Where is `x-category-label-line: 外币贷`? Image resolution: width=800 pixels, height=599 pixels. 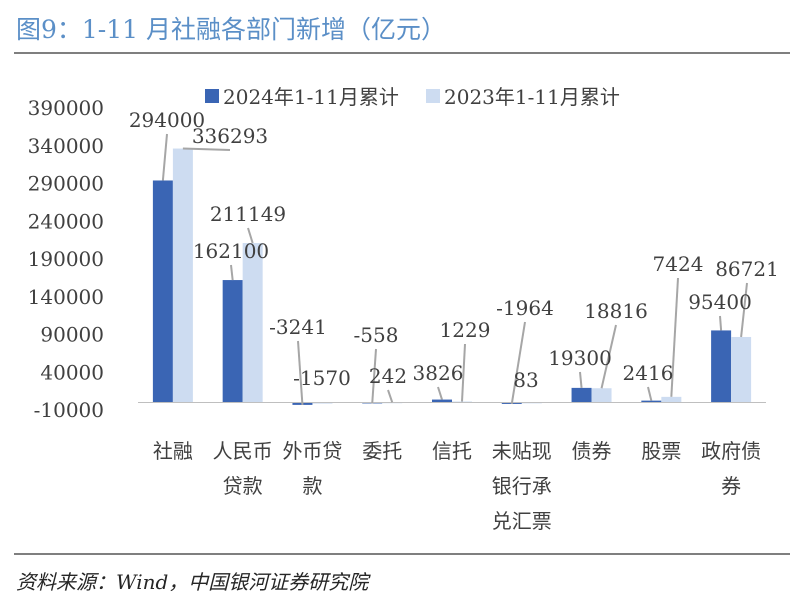 x-category-label-line: 外币贷 is located at coordinates (312, 451).